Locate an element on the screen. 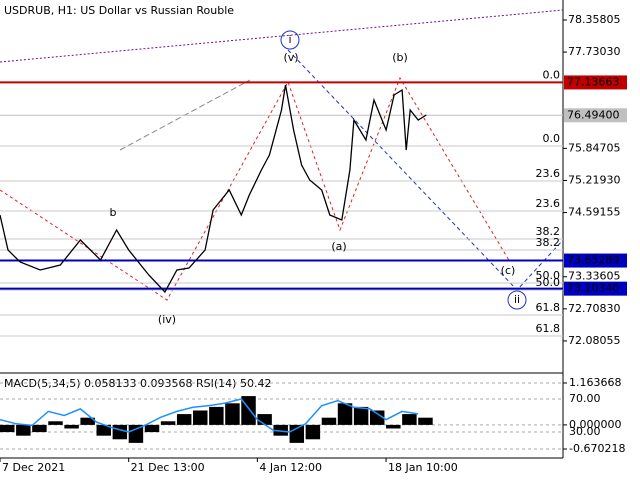  wave-label: (c) is located at coordinates (508, 270).